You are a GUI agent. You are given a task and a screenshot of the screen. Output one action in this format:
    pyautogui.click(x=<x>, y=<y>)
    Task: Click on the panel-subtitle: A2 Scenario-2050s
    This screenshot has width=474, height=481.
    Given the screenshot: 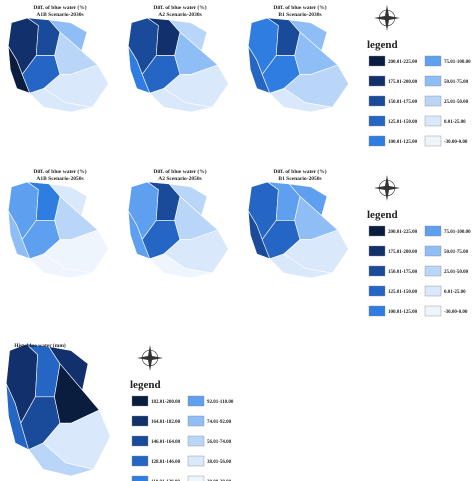 What is the action you would take?
    pyautogui.click(x=180, y=179)
    